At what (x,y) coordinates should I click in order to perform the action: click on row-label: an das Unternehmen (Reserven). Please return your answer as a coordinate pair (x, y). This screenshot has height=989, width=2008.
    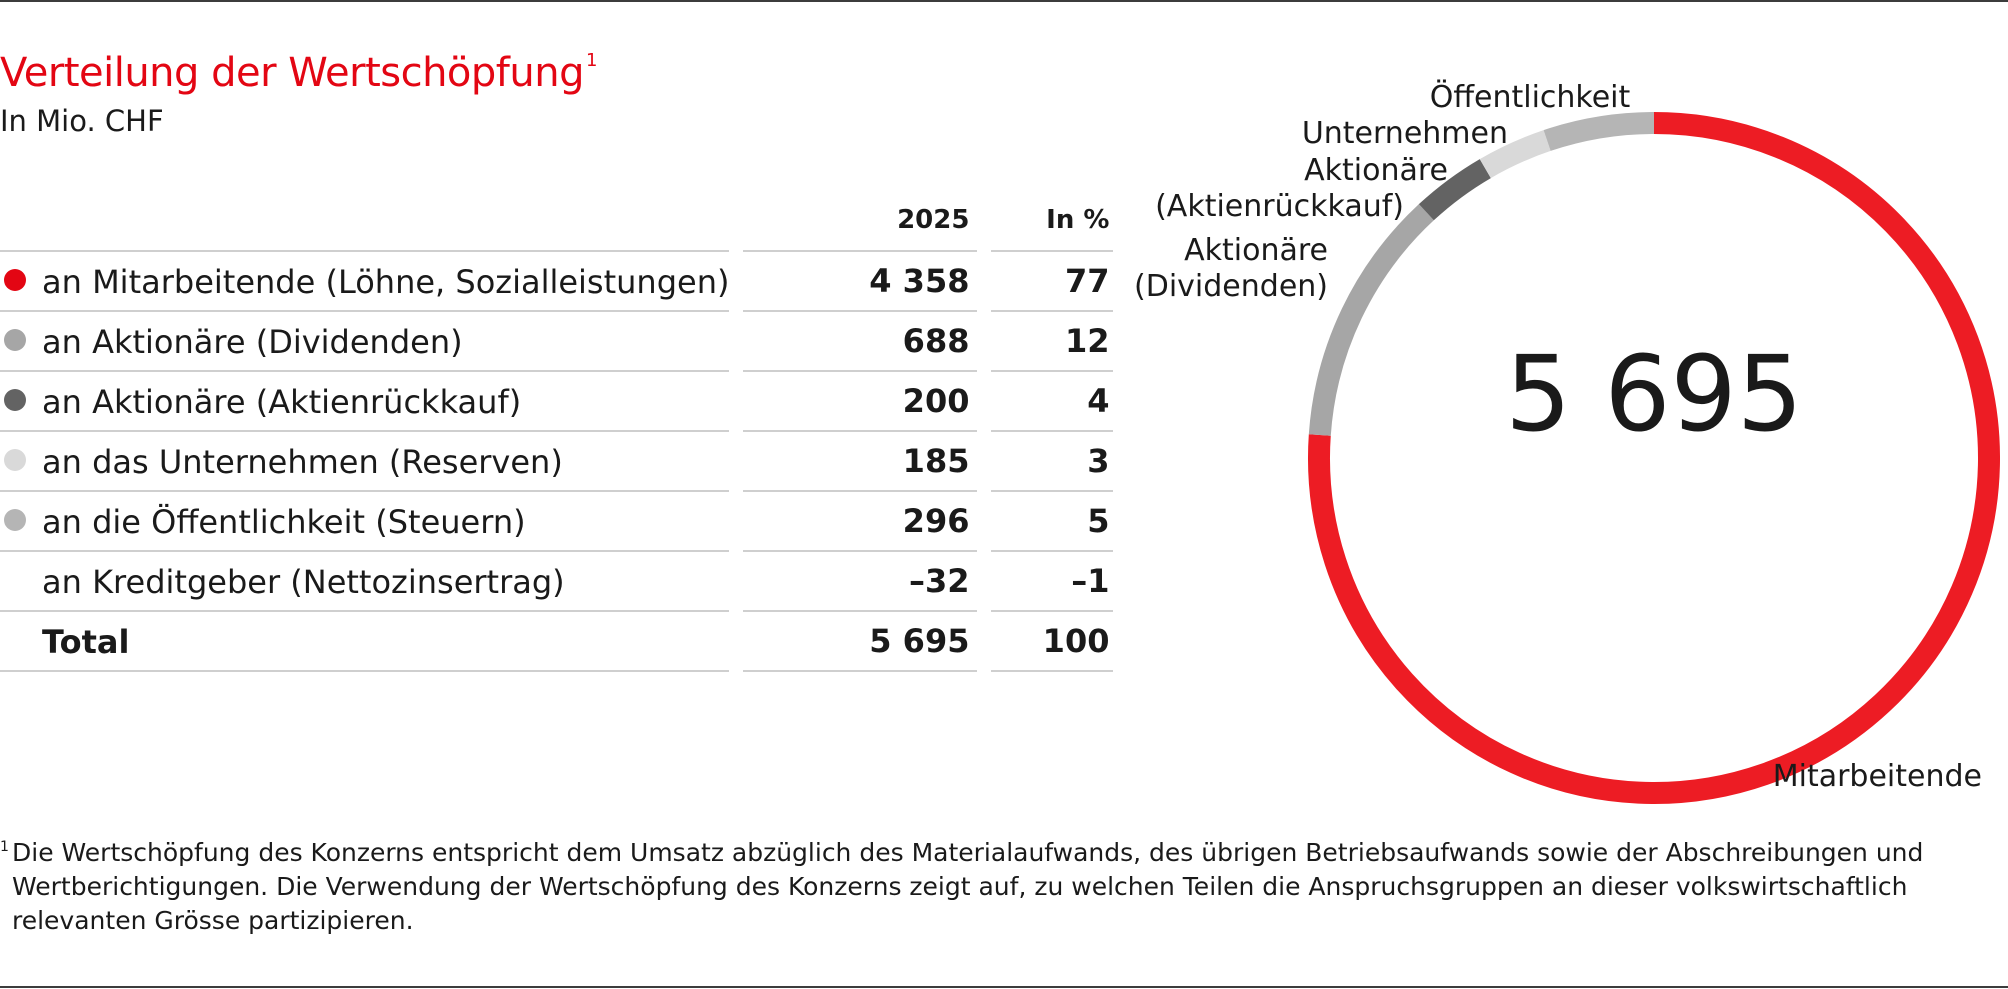
    Looking at the image, I should click on (302, 462).